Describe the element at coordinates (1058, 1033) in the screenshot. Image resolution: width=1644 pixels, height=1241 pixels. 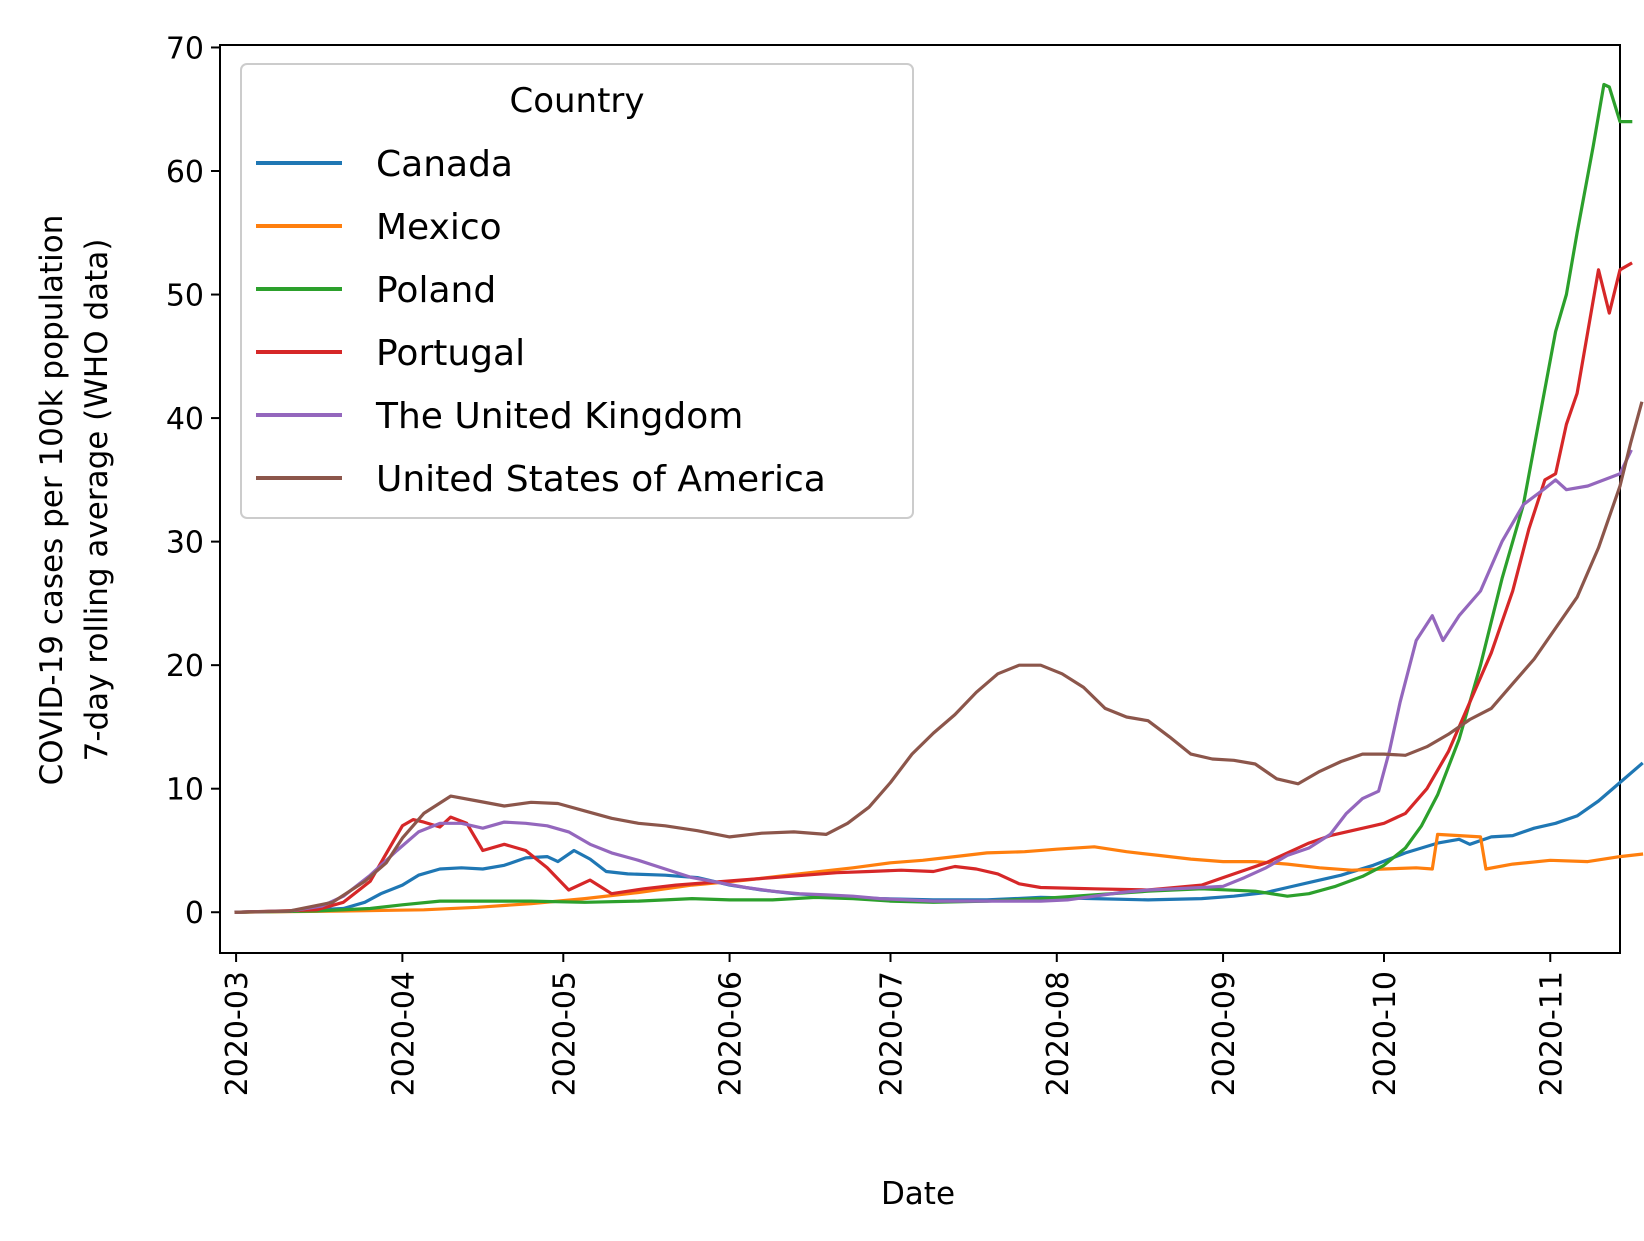
I see `x-tick-label: 2020-08` at that location.